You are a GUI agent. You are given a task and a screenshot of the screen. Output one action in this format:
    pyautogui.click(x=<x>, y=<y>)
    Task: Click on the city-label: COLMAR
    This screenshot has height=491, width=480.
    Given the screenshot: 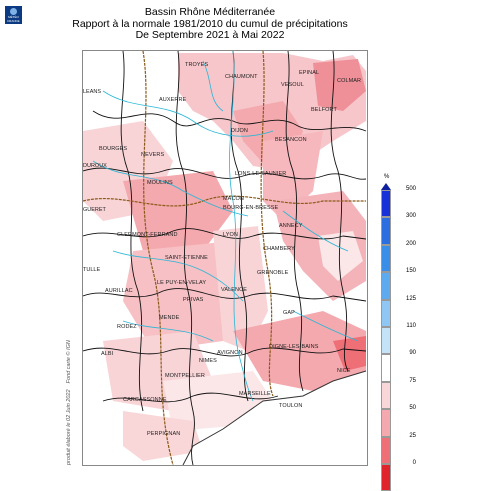 What is the action you would take?
    pyautogui.click(x=349, y=81)
    